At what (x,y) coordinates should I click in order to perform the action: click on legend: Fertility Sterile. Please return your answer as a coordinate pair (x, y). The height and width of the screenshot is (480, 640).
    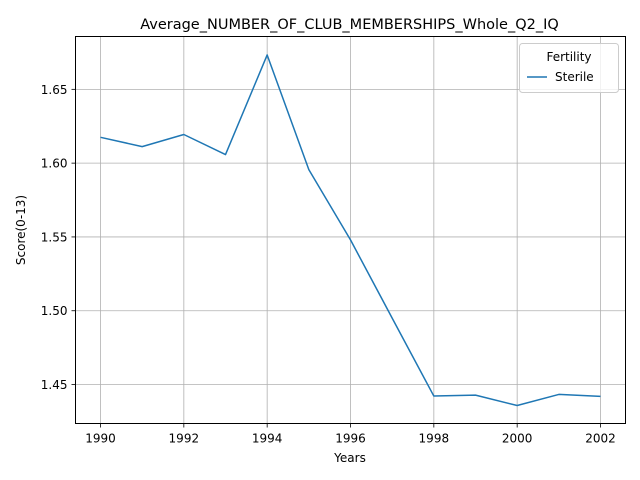
    Looking at the image, I should click on (569, 68).